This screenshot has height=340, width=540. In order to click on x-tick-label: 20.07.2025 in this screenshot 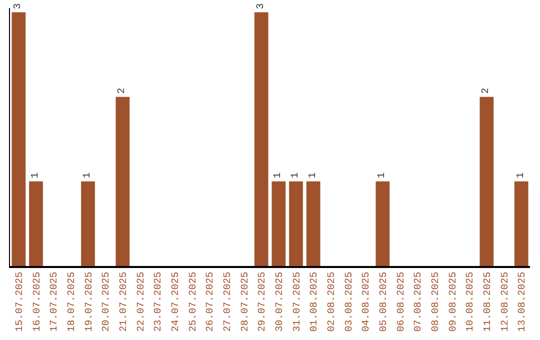, I will do `click(107, 302)`.